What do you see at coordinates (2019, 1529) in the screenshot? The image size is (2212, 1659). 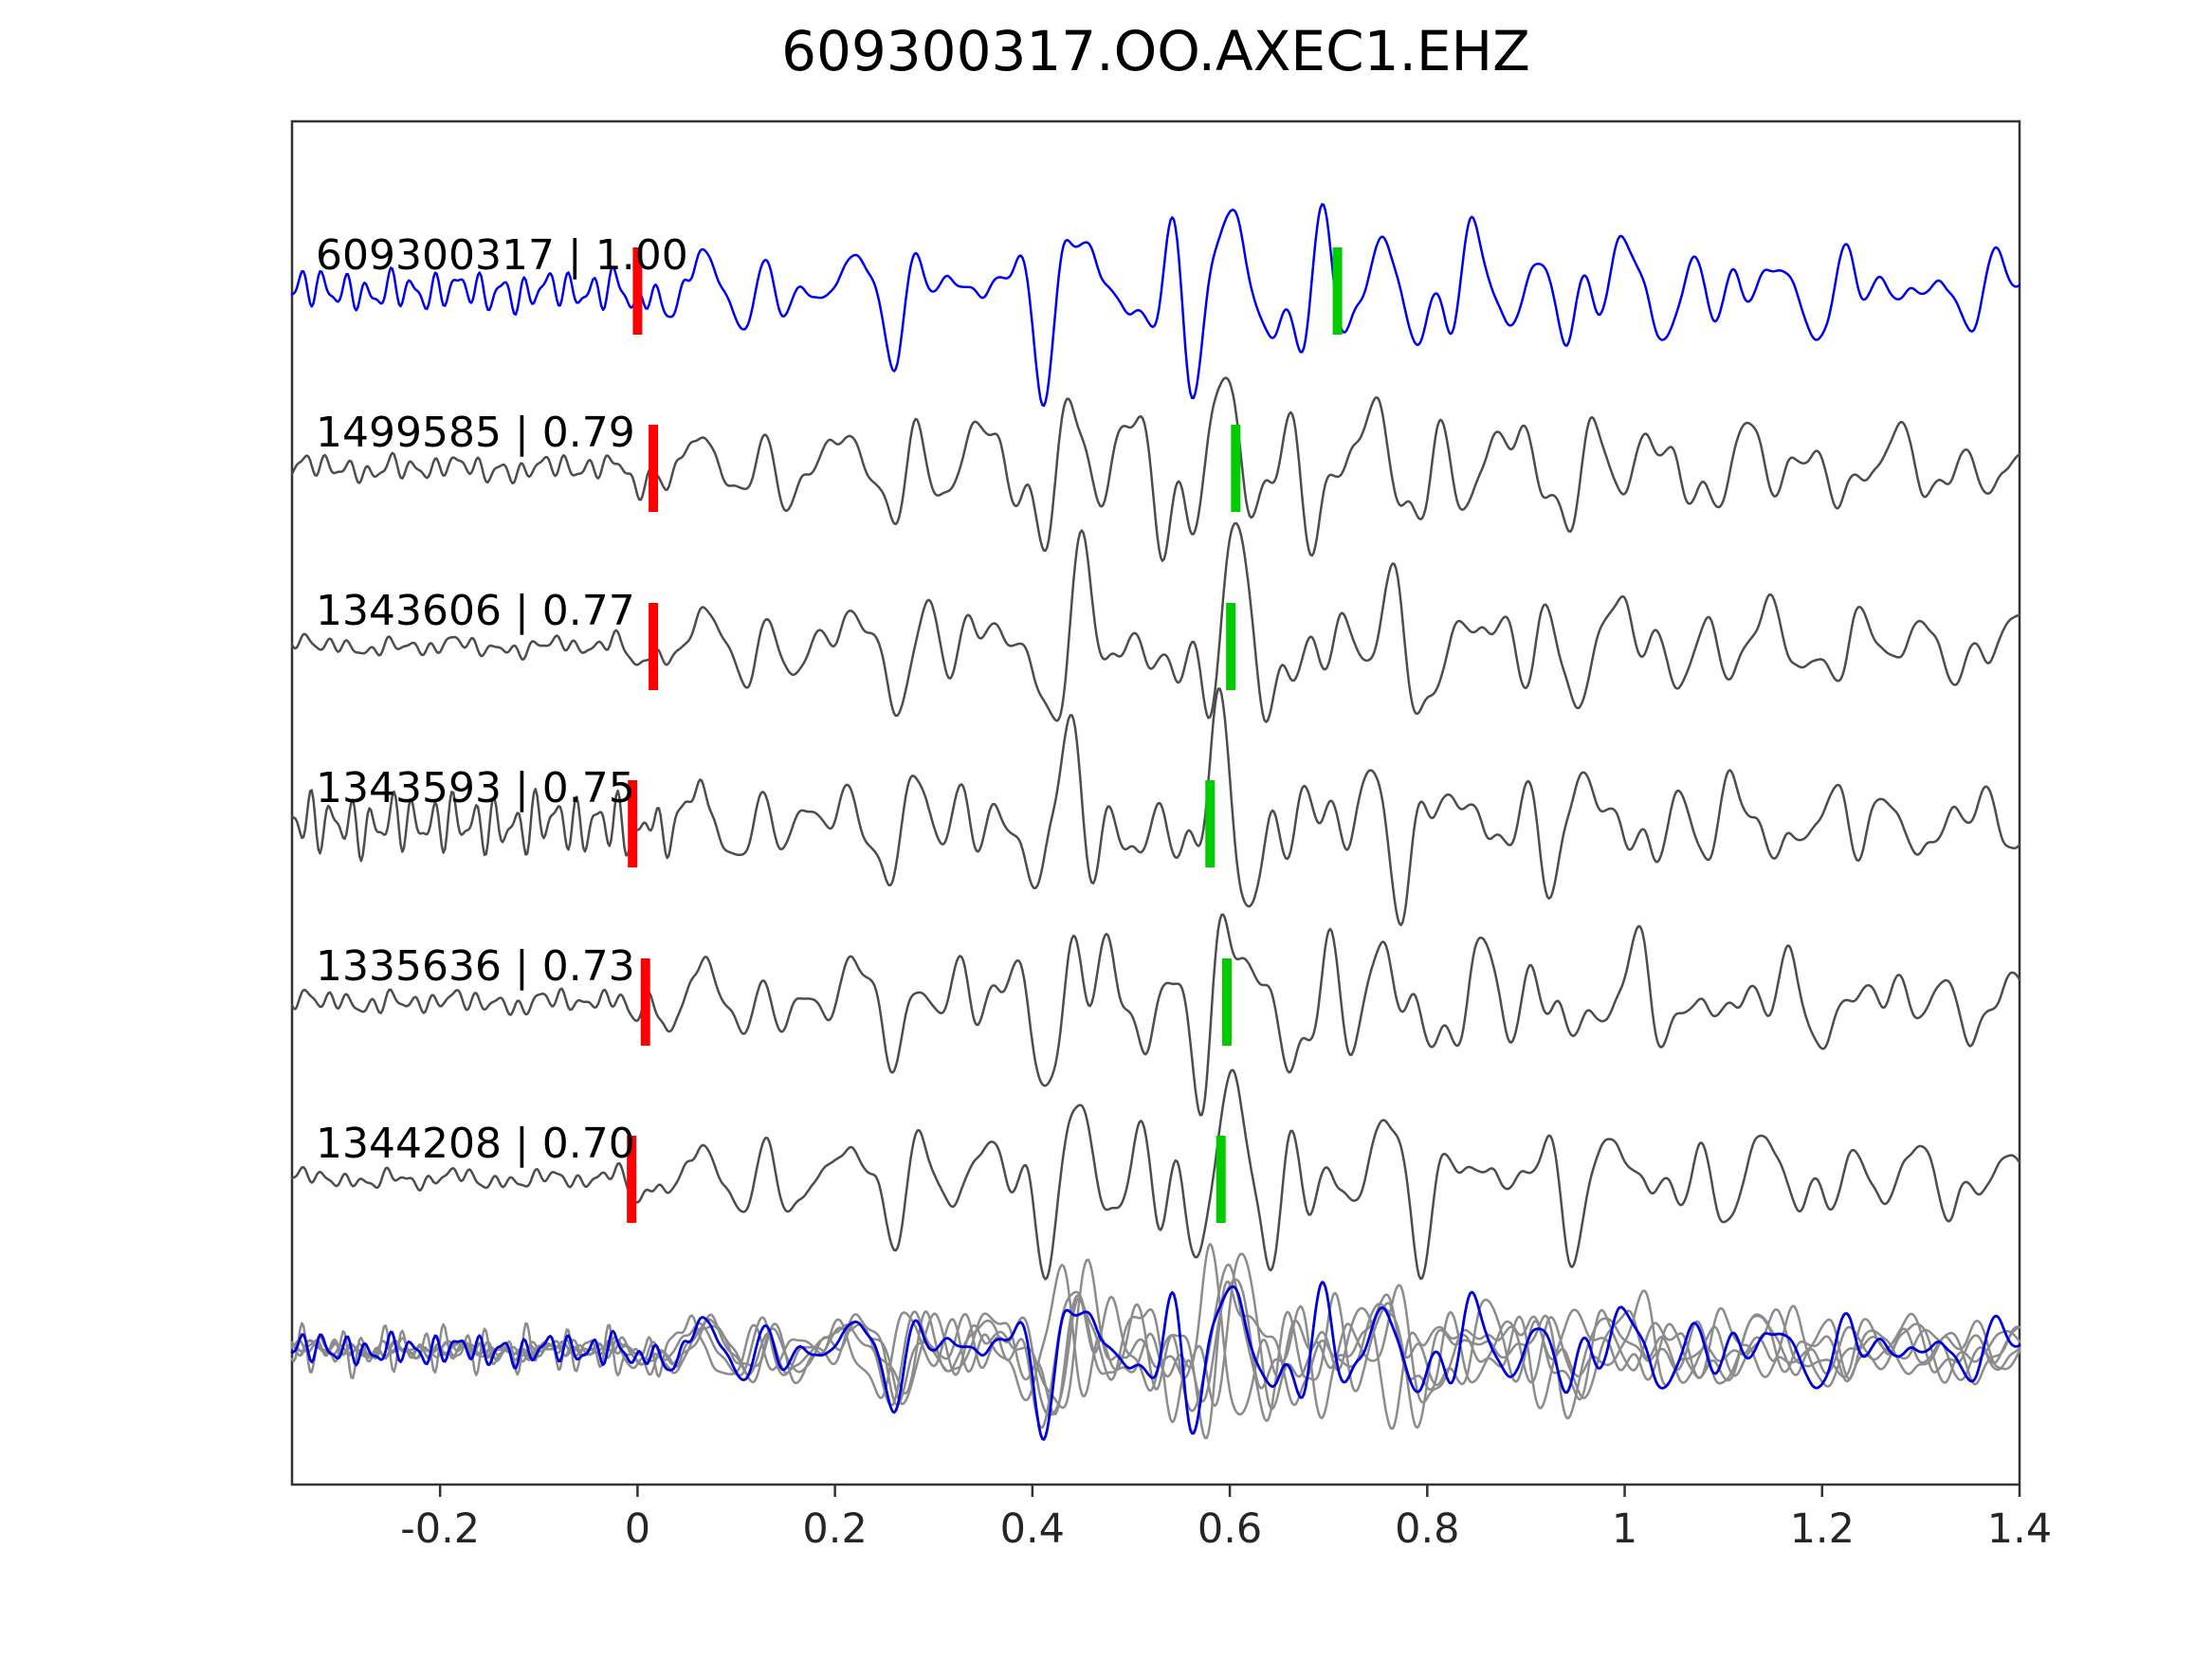 I see `x-tick-label: 1.4` at bounding box center [2019, 1529].